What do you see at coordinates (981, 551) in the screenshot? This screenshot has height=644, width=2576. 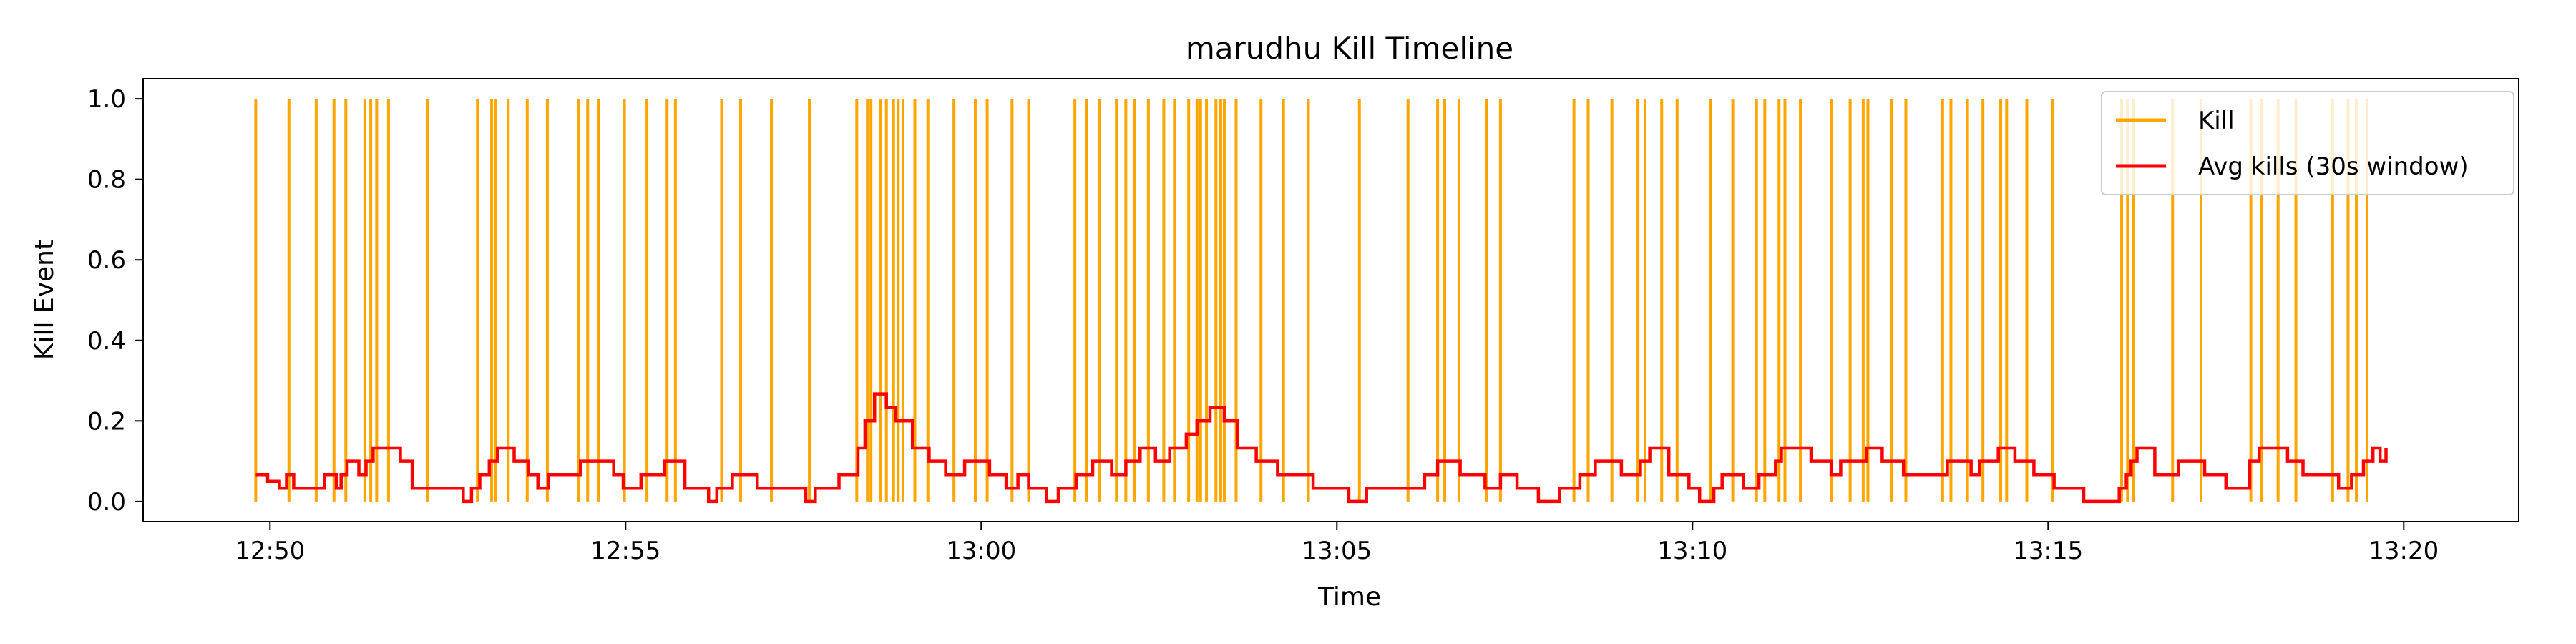 I see `x-tick-label: 13:00` at bounding box center [981, 551].